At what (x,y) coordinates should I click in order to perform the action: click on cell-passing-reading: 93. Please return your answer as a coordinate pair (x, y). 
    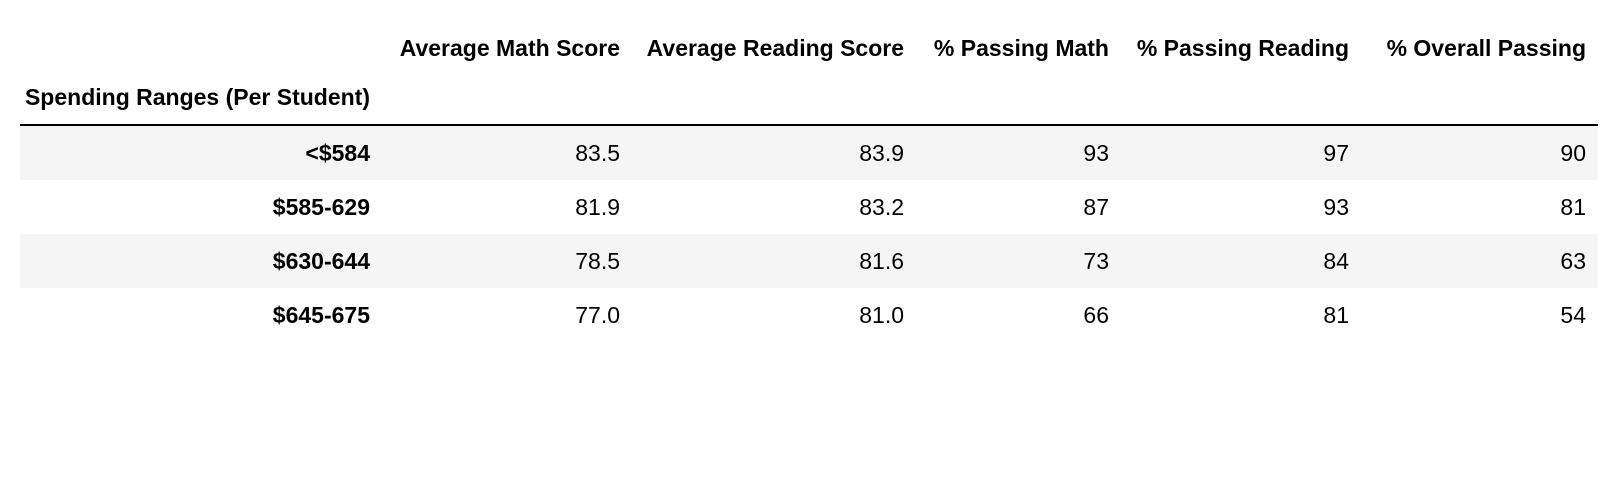
    Looking at the image, I should click on (1336, 207).